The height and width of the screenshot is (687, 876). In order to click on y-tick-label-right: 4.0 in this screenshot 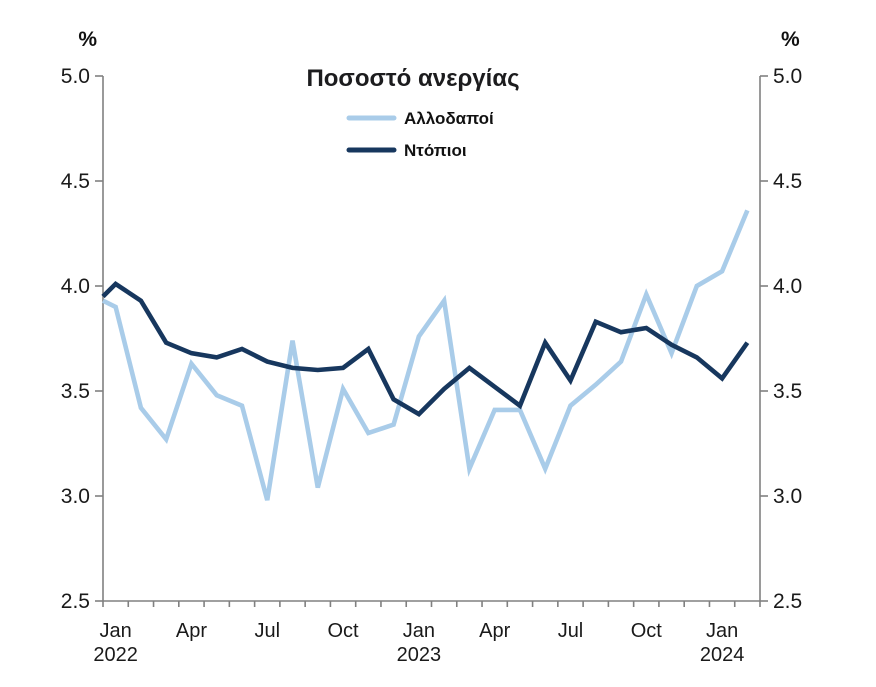, I will do `click(787, 286)`.